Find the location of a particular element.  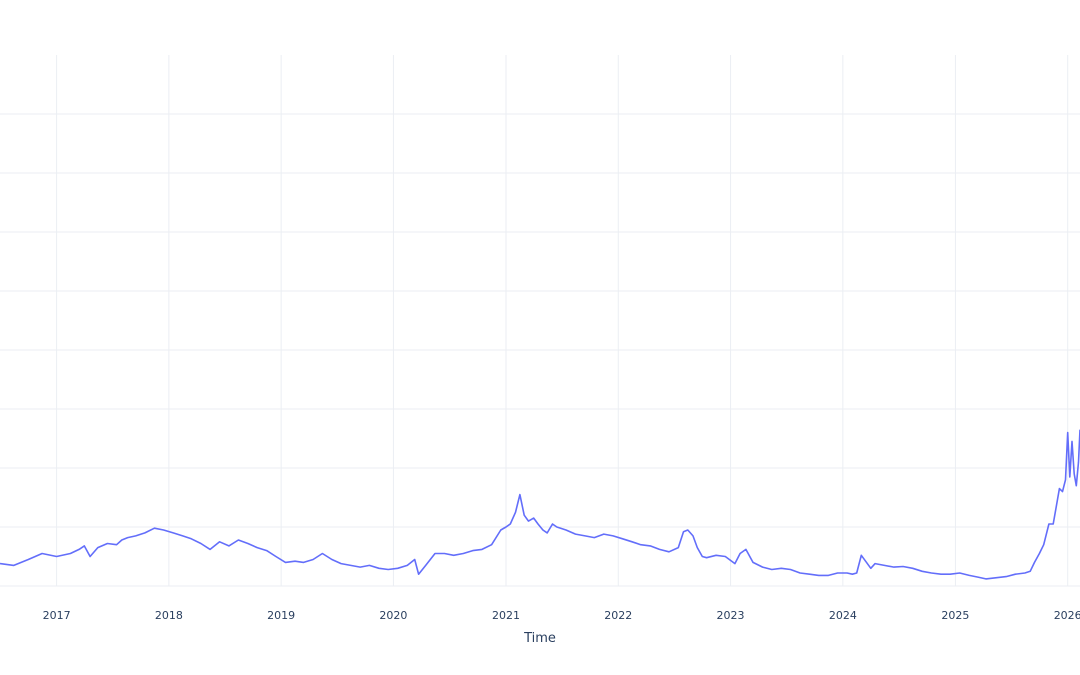

x-axis-title: Time is located at coordinates (539, 638).